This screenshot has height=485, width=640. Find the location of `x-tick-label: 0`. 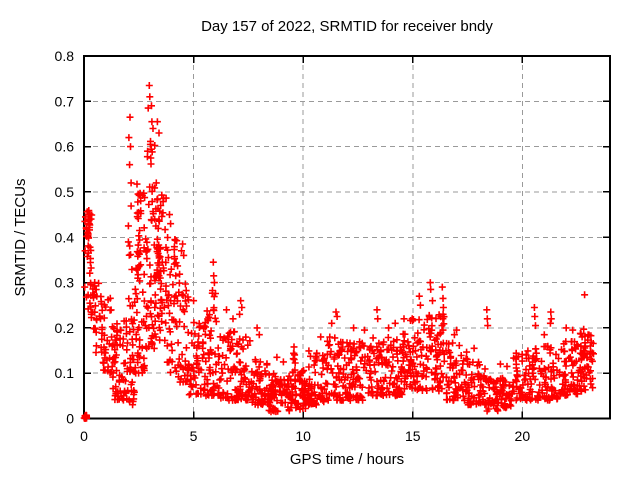

x-tick-label: 0 is located at coordinates (84, 436).